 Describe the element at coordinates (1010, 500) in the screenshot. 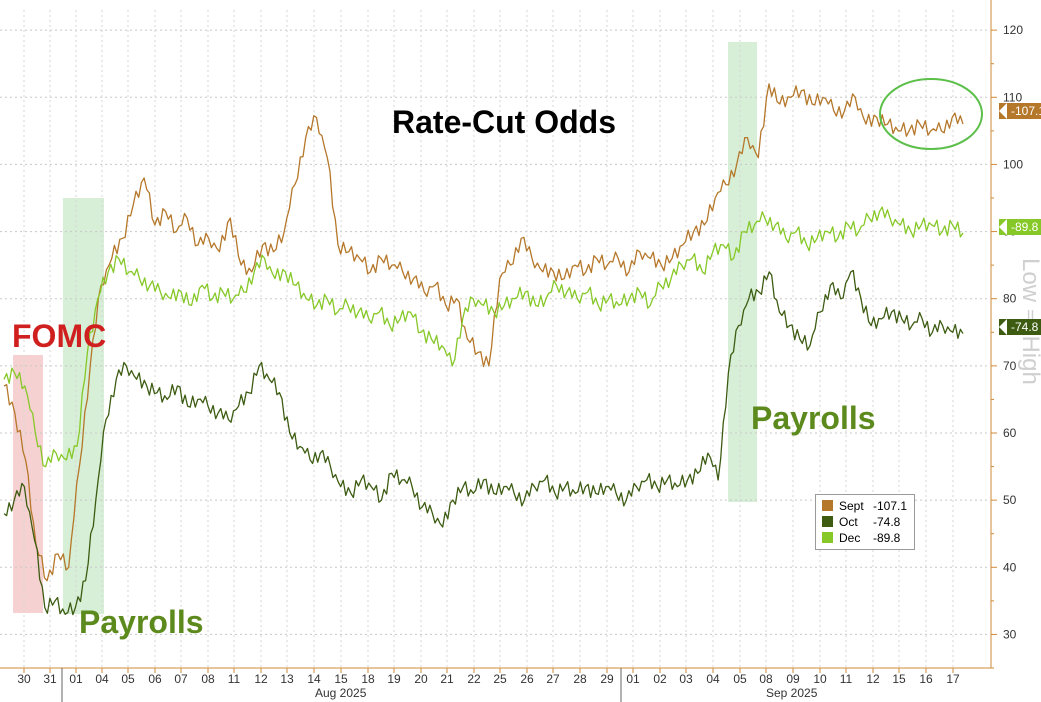

I see `y-tick-label: 50` at that location.